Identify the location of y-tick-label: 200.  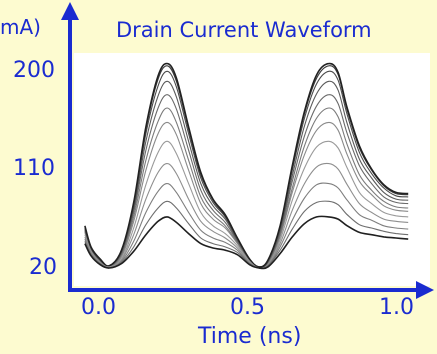
(34, 70).